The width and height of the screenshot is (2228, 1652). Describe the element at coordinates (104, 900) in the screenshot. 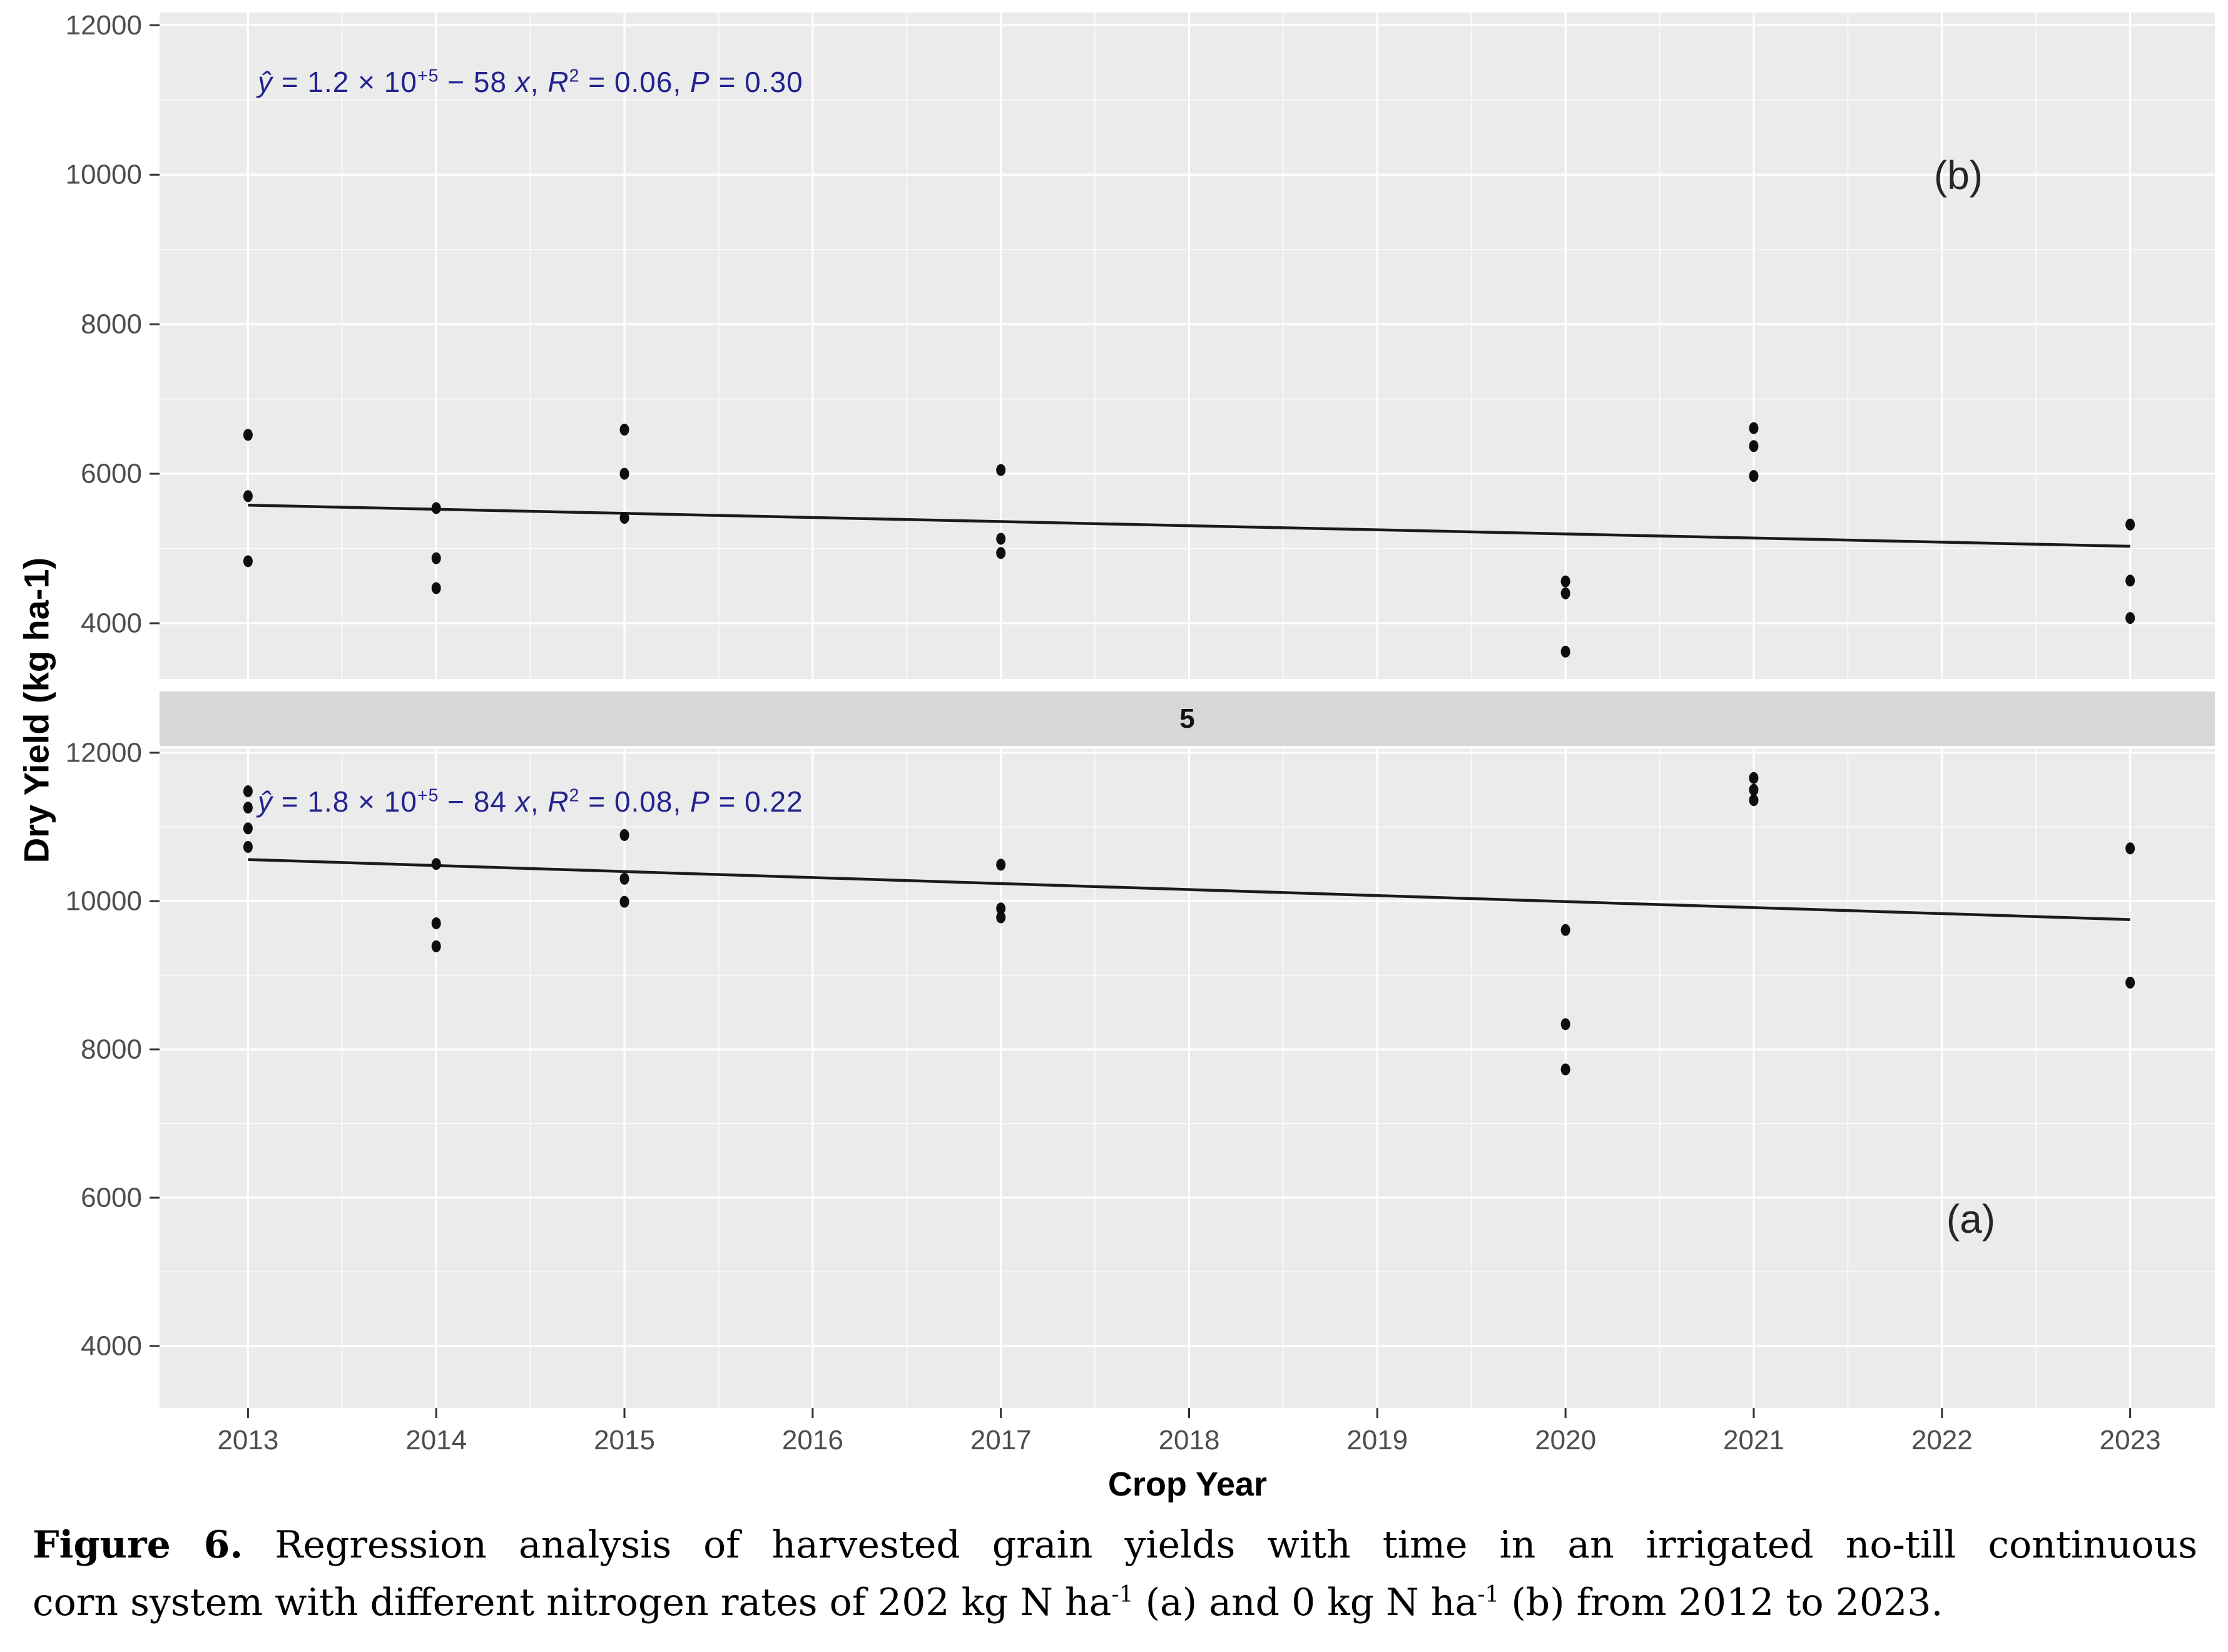

I see `panel-a-y-tick-label: 10000` at that location.